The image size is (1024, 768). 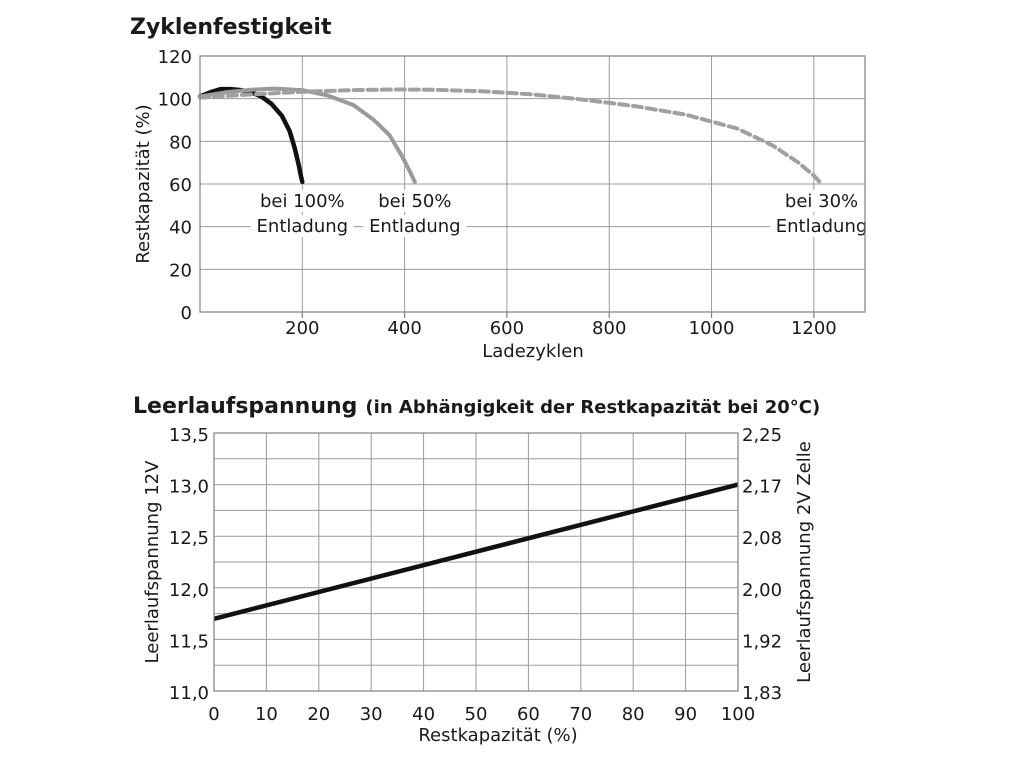 What do you see at coordinates (762, 564) in the screenshot?
I see `chart2-y-ticks-right: 1,83 1,92 2,00 2,08 2,17 2,25` at bounding box center [762, 564].